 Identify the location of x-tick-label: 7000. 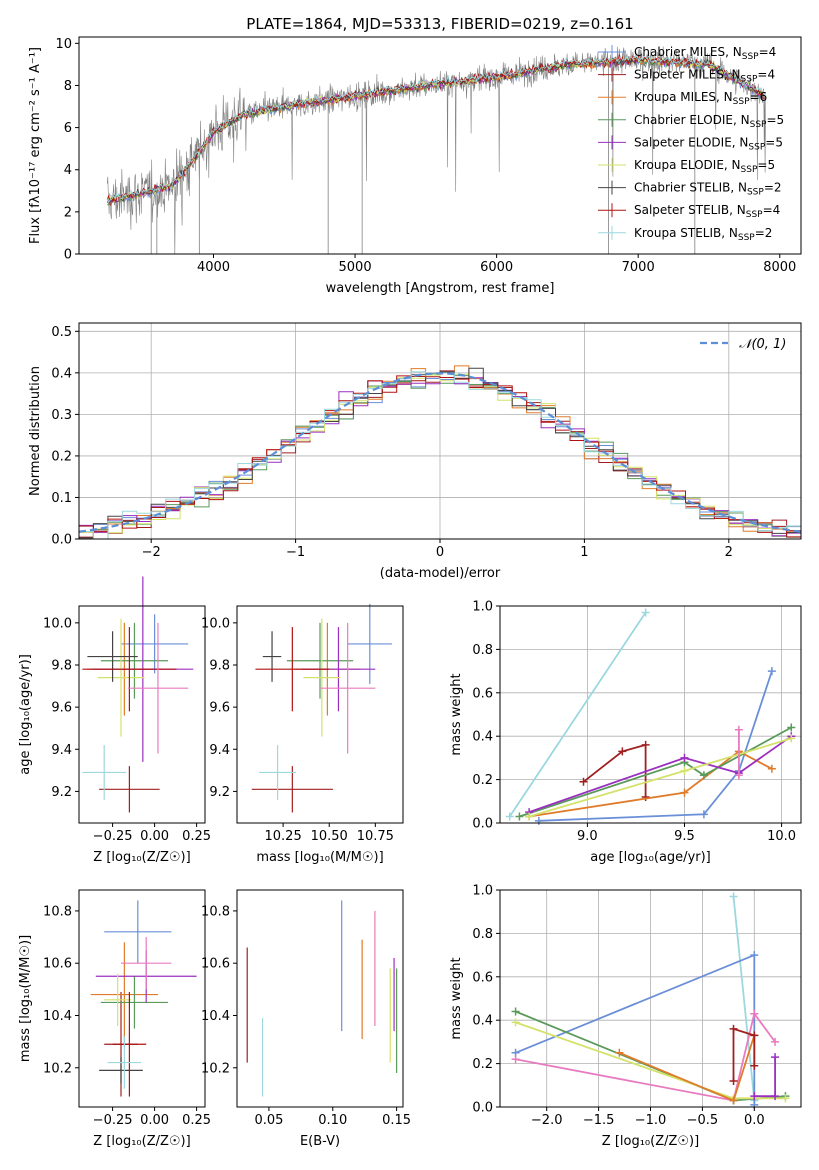
(638, 267).